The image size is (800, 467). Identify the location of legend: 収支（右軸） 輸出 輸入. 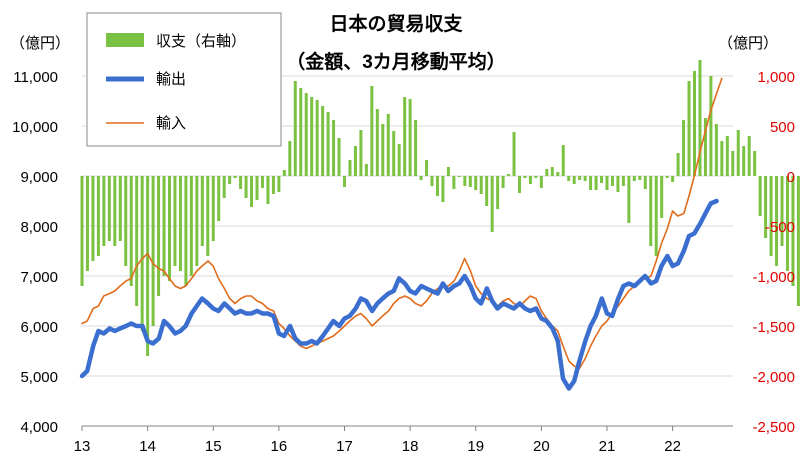
(184, 79).